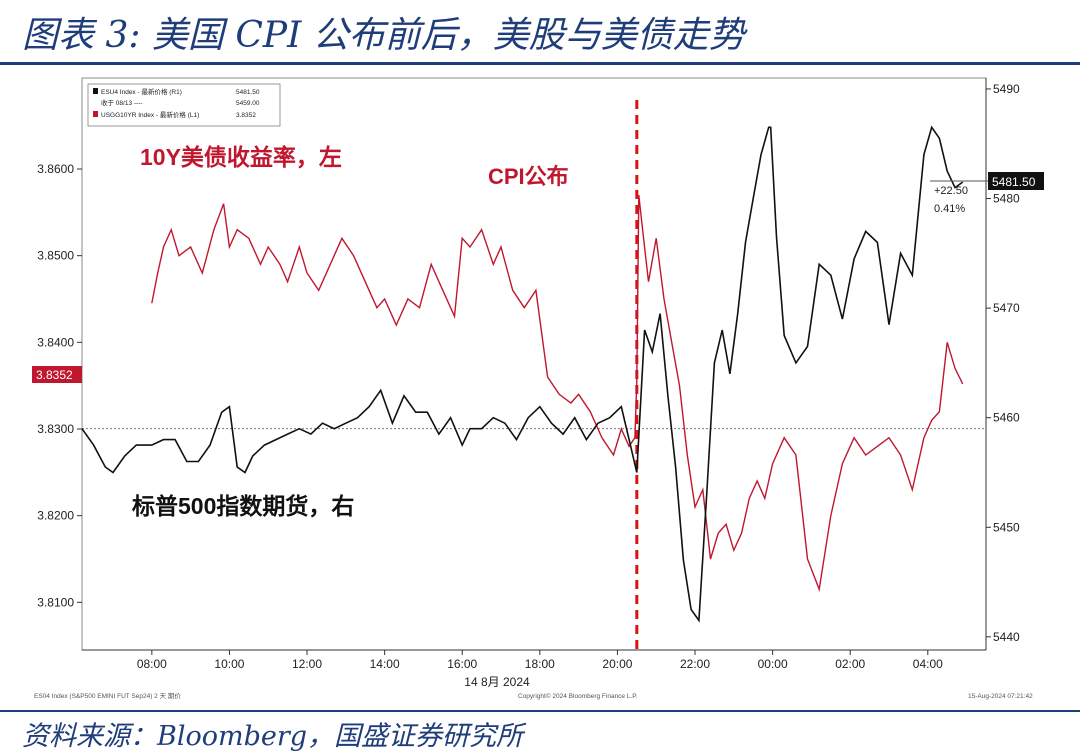  I want to click on x-tick-label: 08:00, so click(152, 664).